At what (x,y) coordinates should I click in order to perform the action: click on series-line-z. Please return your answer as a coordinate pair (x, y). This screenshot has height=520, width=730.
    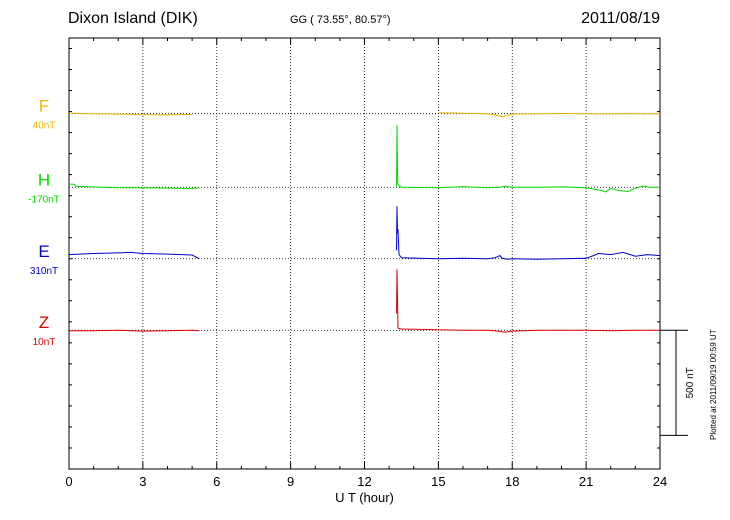
    Looking at the image, I should click on (364, 301).